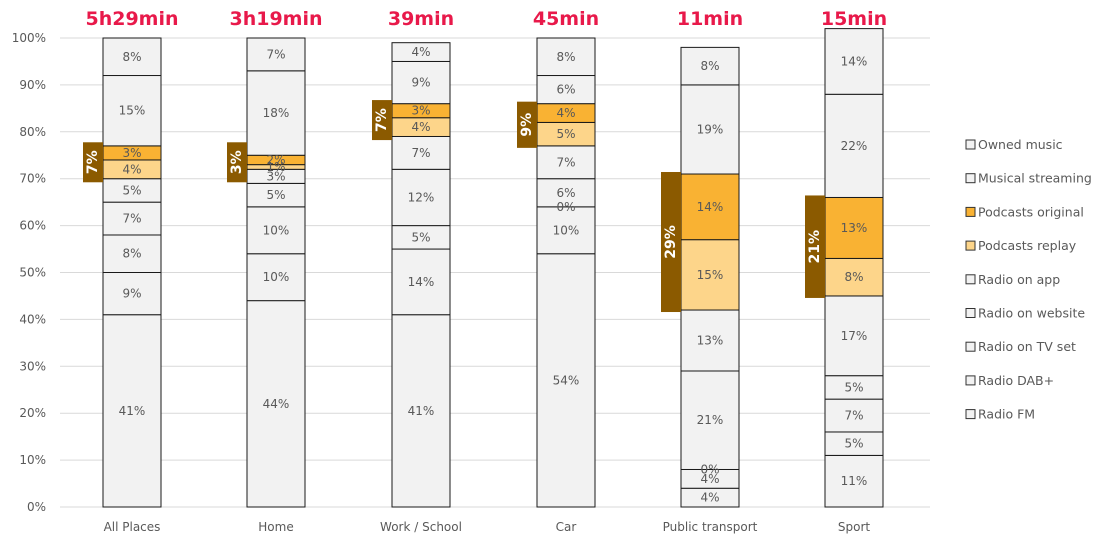  What do you see at coordinates (32, 132) in the screenshot?
I see `y-tick-label: 80%` at bounding box center [32, 132].